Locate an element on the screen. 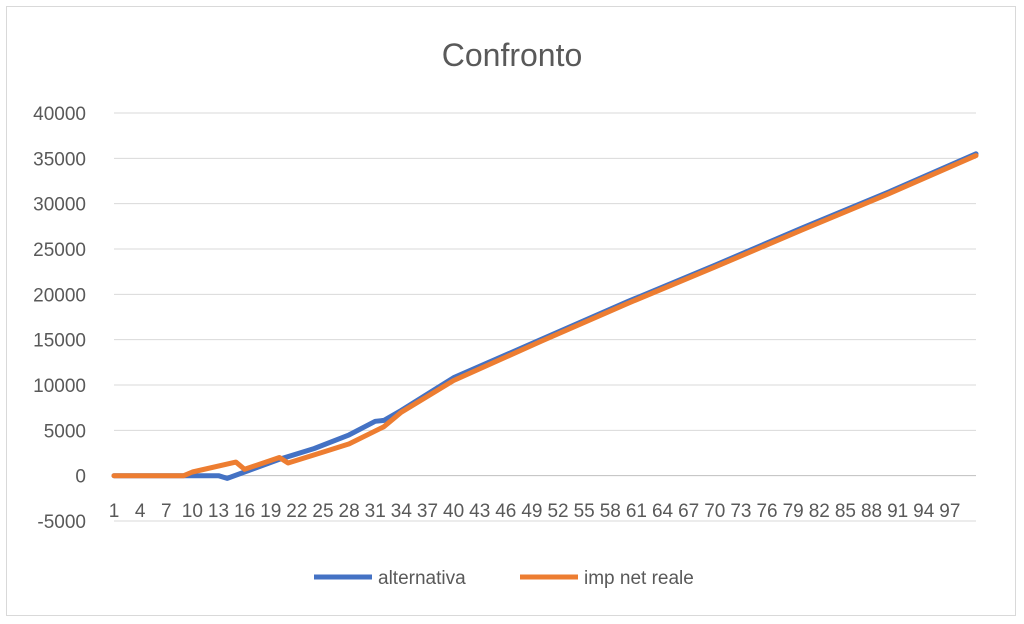 This screenshot has width=1024, height=624. x-tick-label: 88 is located at coordinates (871, 511).